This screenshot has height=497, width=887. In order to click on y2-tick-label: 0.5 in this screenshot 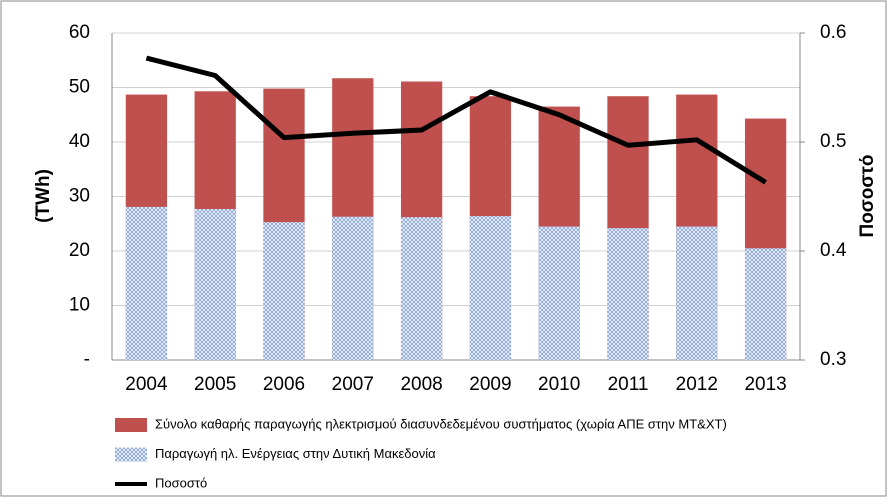, I will do `click(833, 141)`.